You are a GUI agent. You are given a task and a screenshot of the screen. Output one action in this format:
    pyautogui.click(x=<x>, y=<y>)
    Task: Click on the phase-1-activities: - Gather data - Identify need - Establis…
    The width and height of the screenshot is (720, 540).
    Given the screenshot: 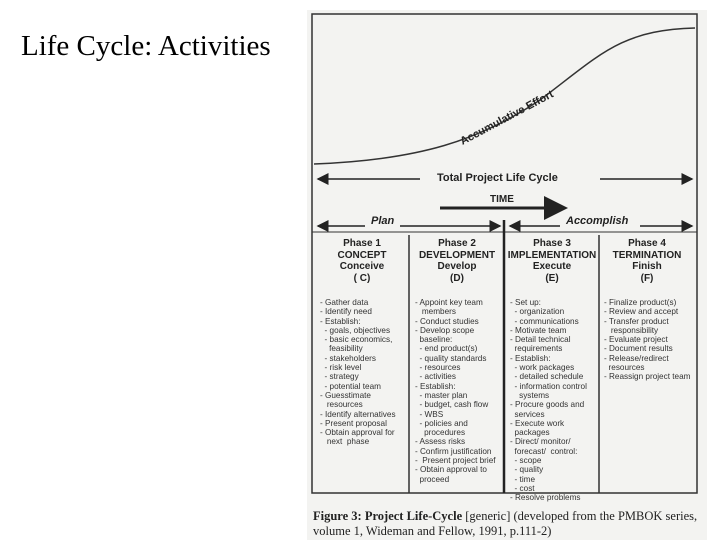 What is the action you would take?
    pyautogui.click(x=358, y=372)
    